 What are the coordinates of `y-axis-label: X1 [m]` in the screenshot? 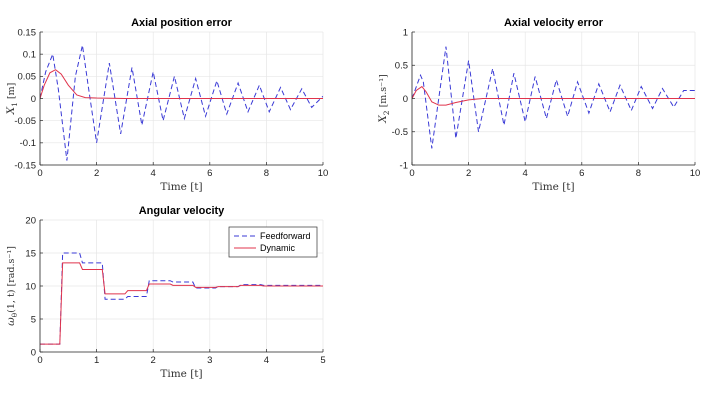 It's located at (12, 99).